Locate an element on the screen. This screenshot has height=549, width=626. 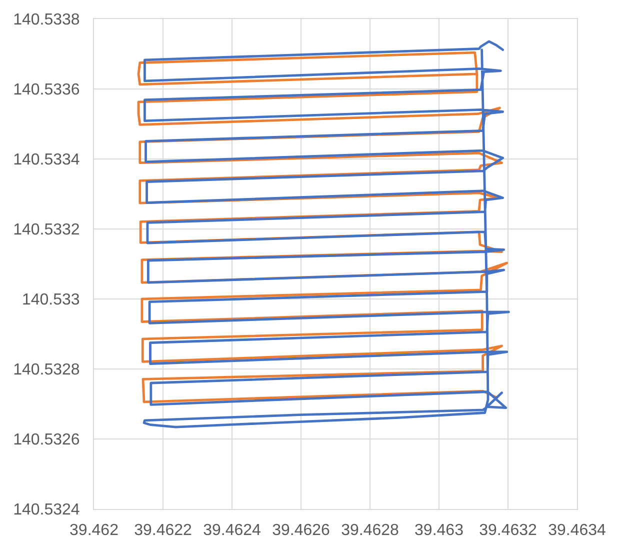
y-tick-label: 140.5326 is located at coordinates (46, 440).